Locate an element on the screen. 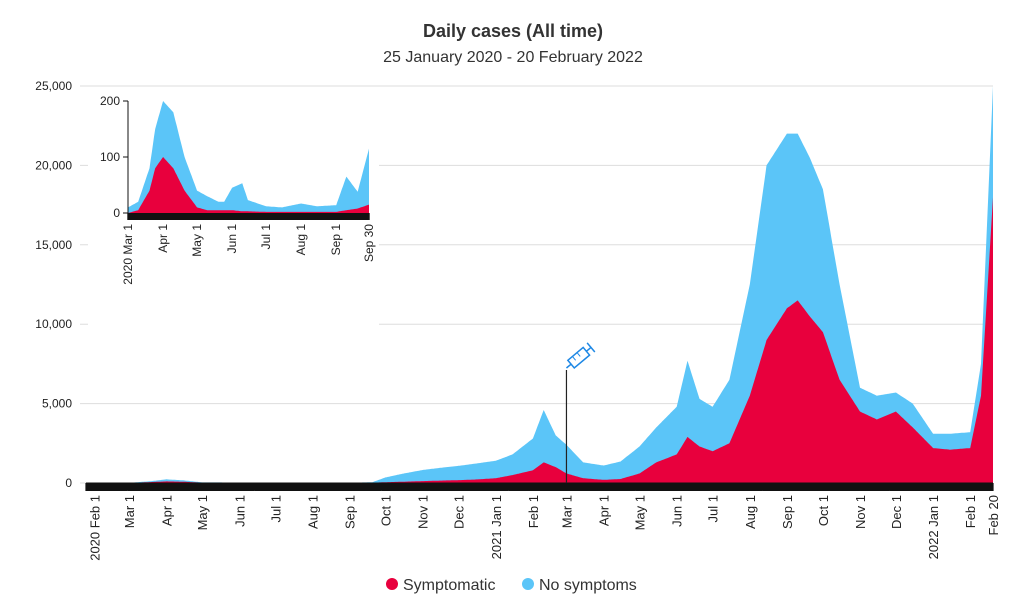 The image size is (1036, 607). inset-x-tick-label: Jul 1 is located at coordinates (266, 237).